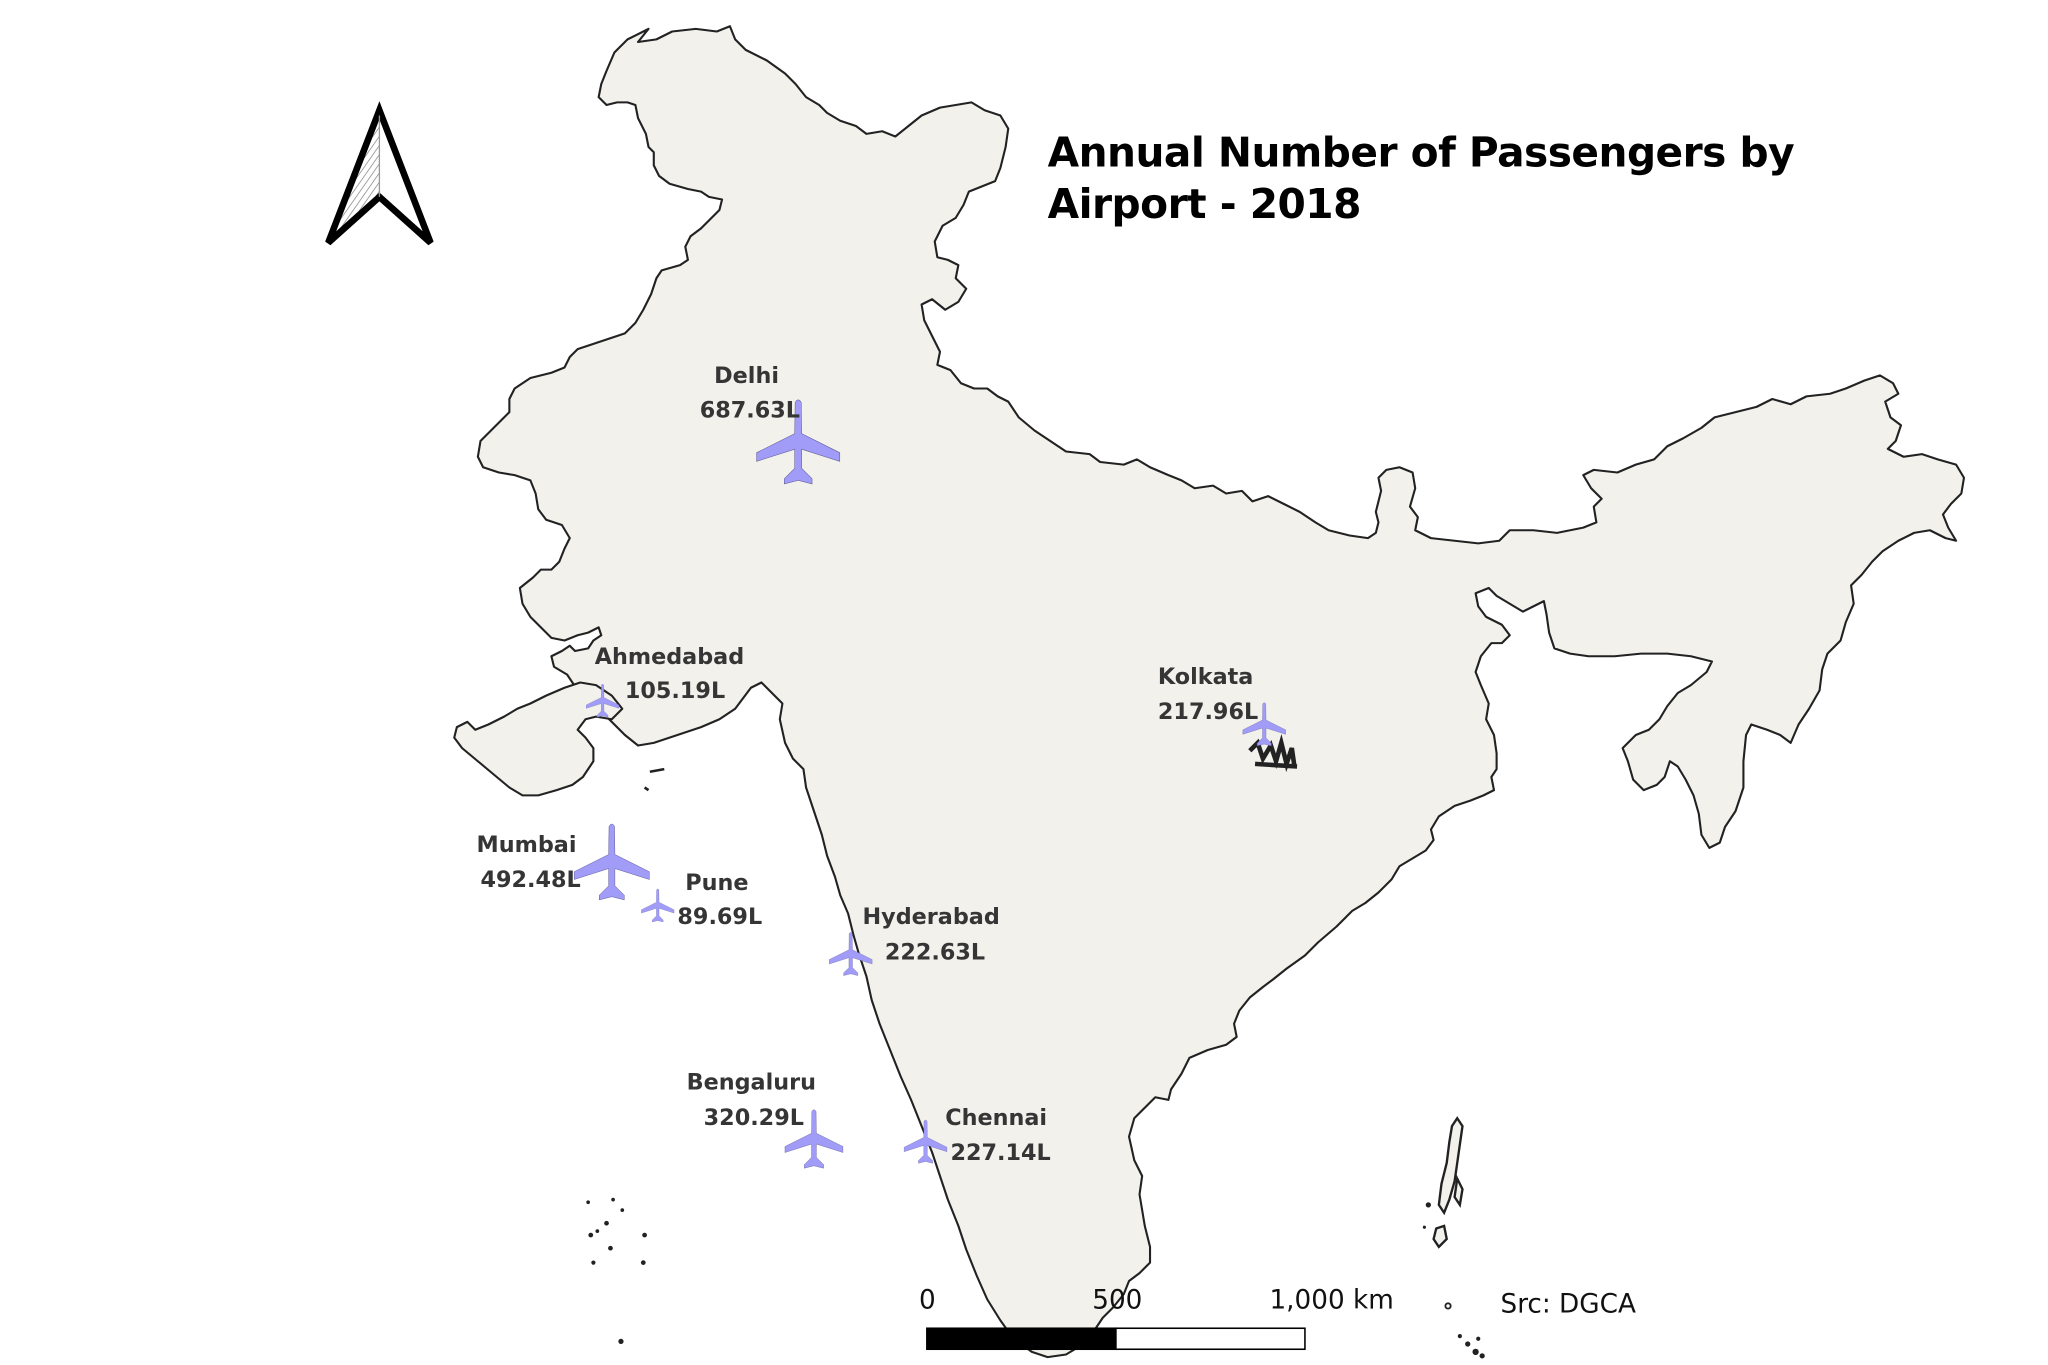 The height and width of the screenshot is (1365, 2048). What do you see at coordinates (719, 917) in the screenshot?
I see `passenger-count: 89.69L` at bounding box center [719, 917].